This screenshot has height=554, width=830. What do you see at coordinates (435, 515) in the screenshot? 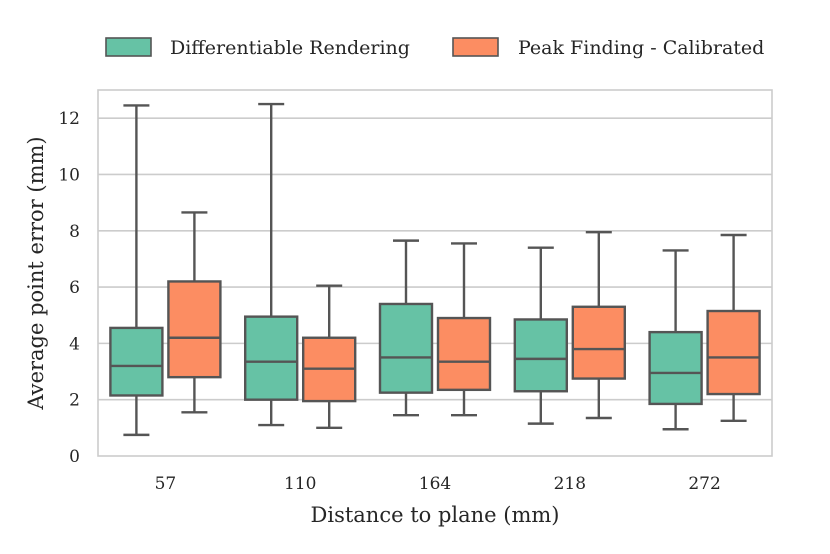
I see `x-axis-label: Distance to plane (mm)` at bounding box center [435, 515].